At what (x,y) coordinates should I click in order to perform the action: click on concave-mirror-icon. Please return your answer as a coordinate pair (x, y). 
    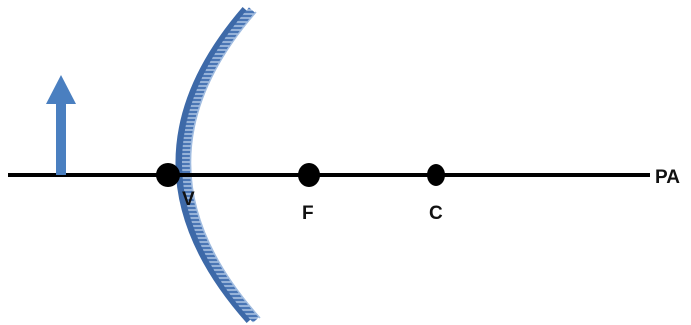
    Looking at the image, I should click on (218, 165).